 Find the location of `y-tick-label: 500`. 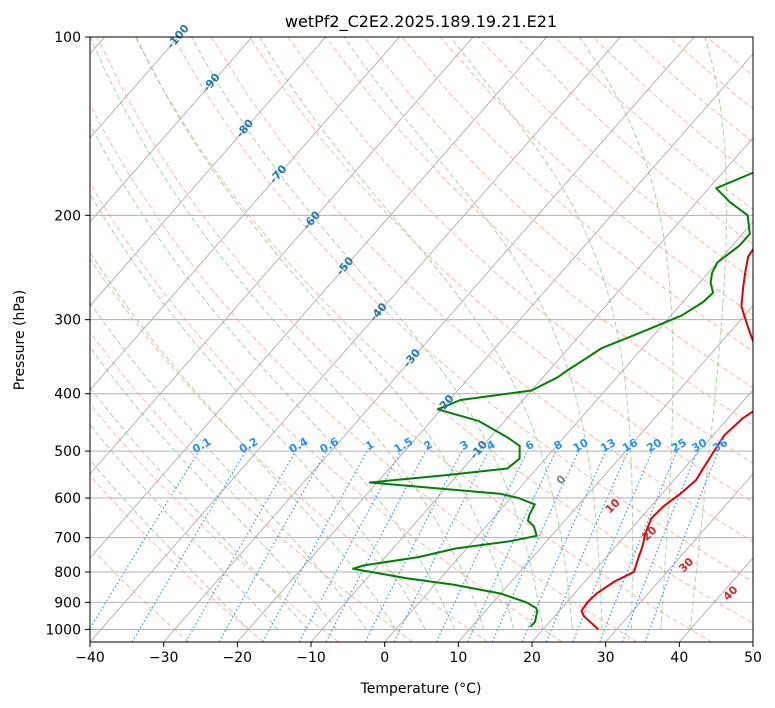

y-tick-label: 500 is located at coordinates (67, 452).